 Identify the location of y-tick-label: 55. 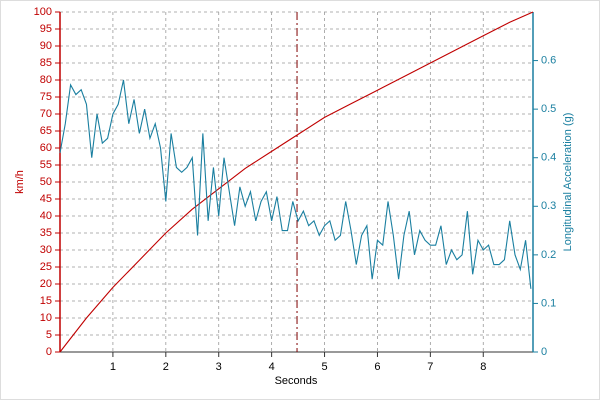
(46, 165).